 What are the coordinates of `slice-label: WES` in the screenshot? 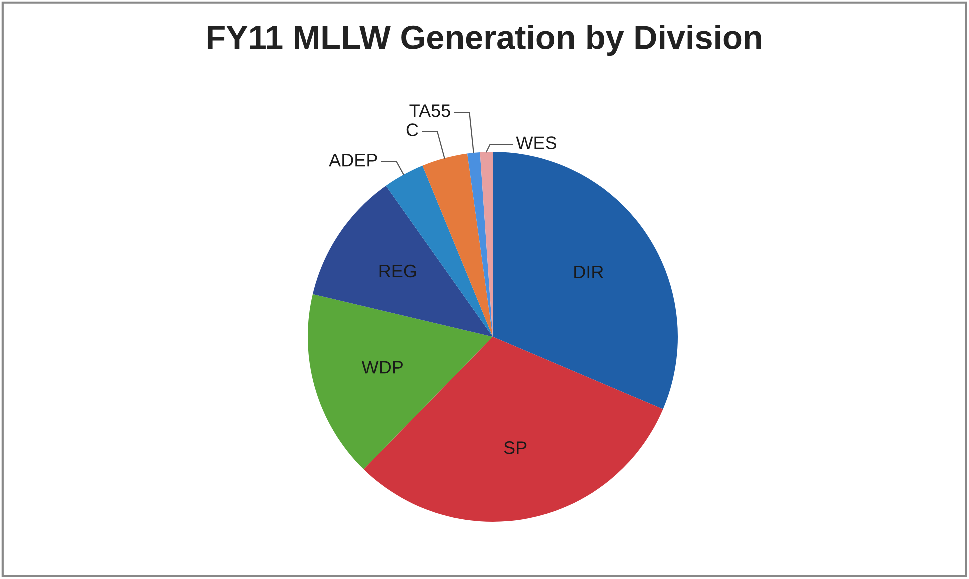 It's located at (536, 143).